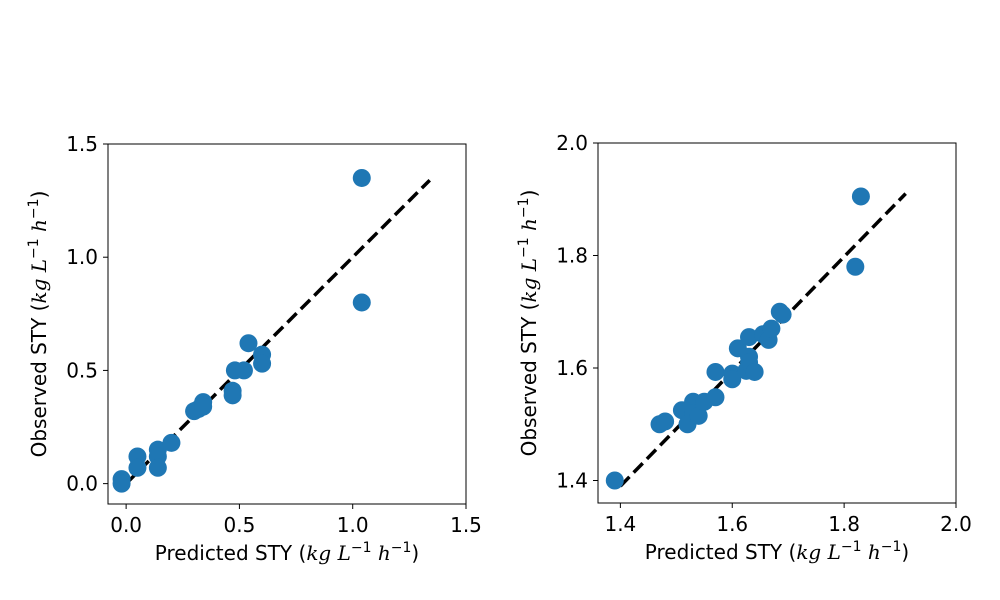 The height and width of the screenshot is (600, 1000). I want to click on x-tick-label: 1.8, so click(844, 524).